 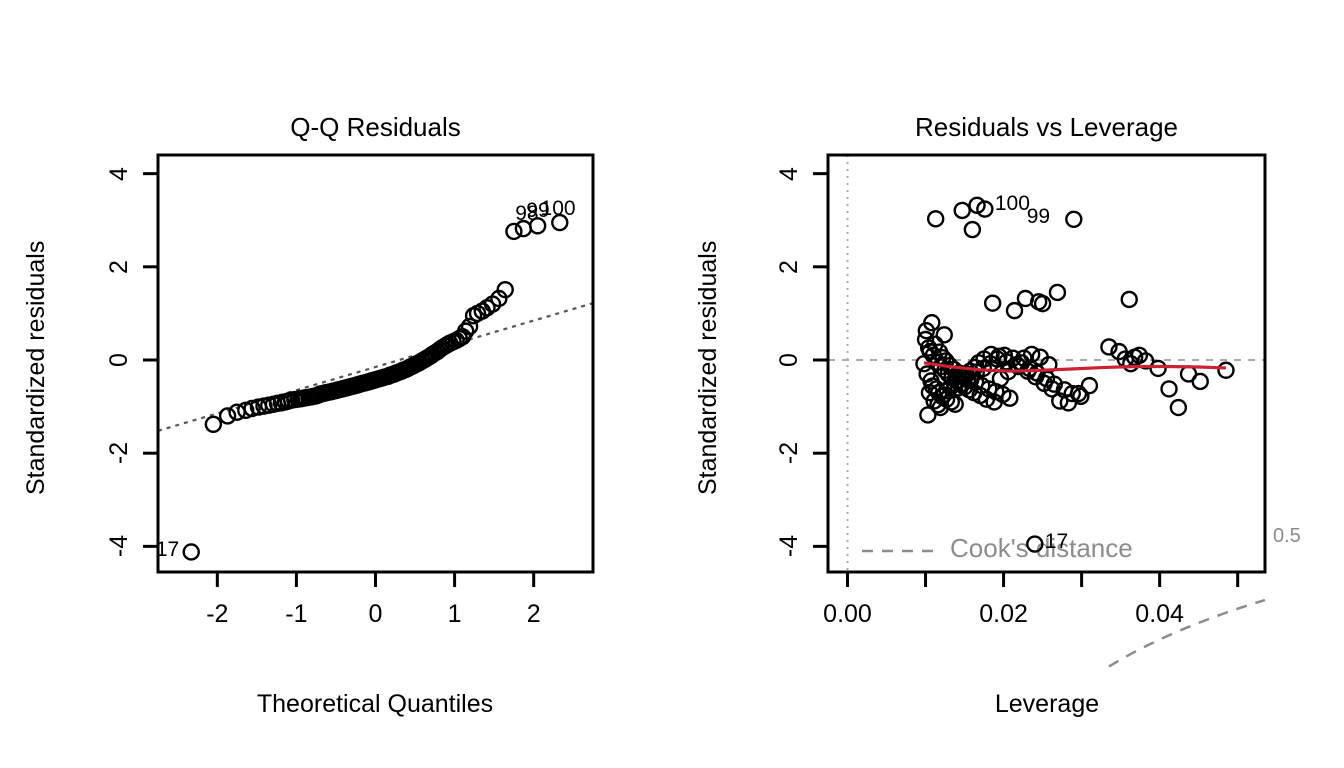 What do you see at coordinates (1075, 367) in the screenshot?
I see `loess-smoother-line` at bounding box center [1075, 367].